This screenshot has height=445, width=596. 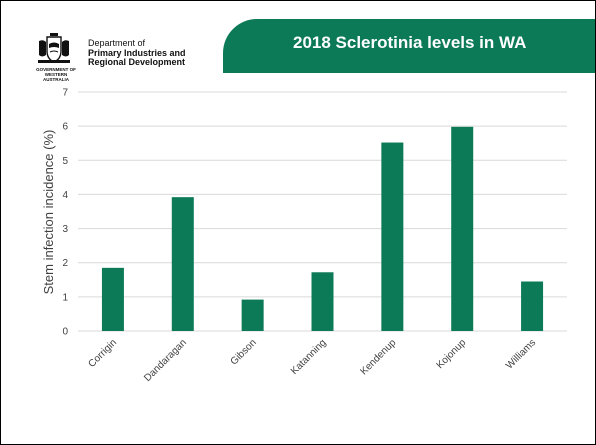 What do you see at coordinates (65, 263) in the screenshot?
I see `y-tick-label: 2` at bounding box center [65, 263].